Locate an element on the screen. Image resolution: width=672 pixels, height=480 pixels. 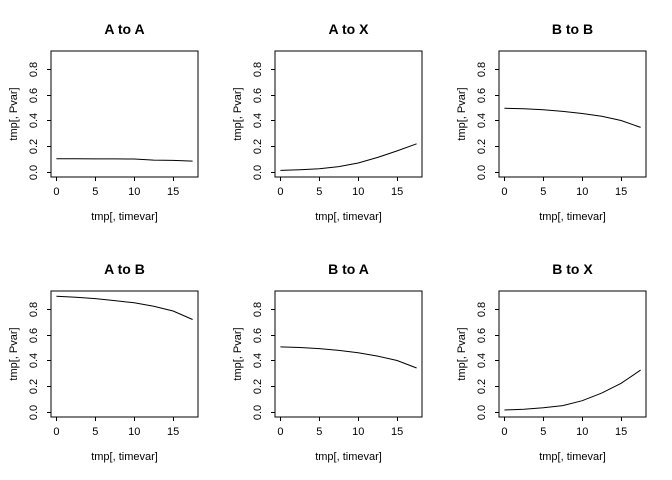
panel-title: A to X is located at coordinates (348, 29).